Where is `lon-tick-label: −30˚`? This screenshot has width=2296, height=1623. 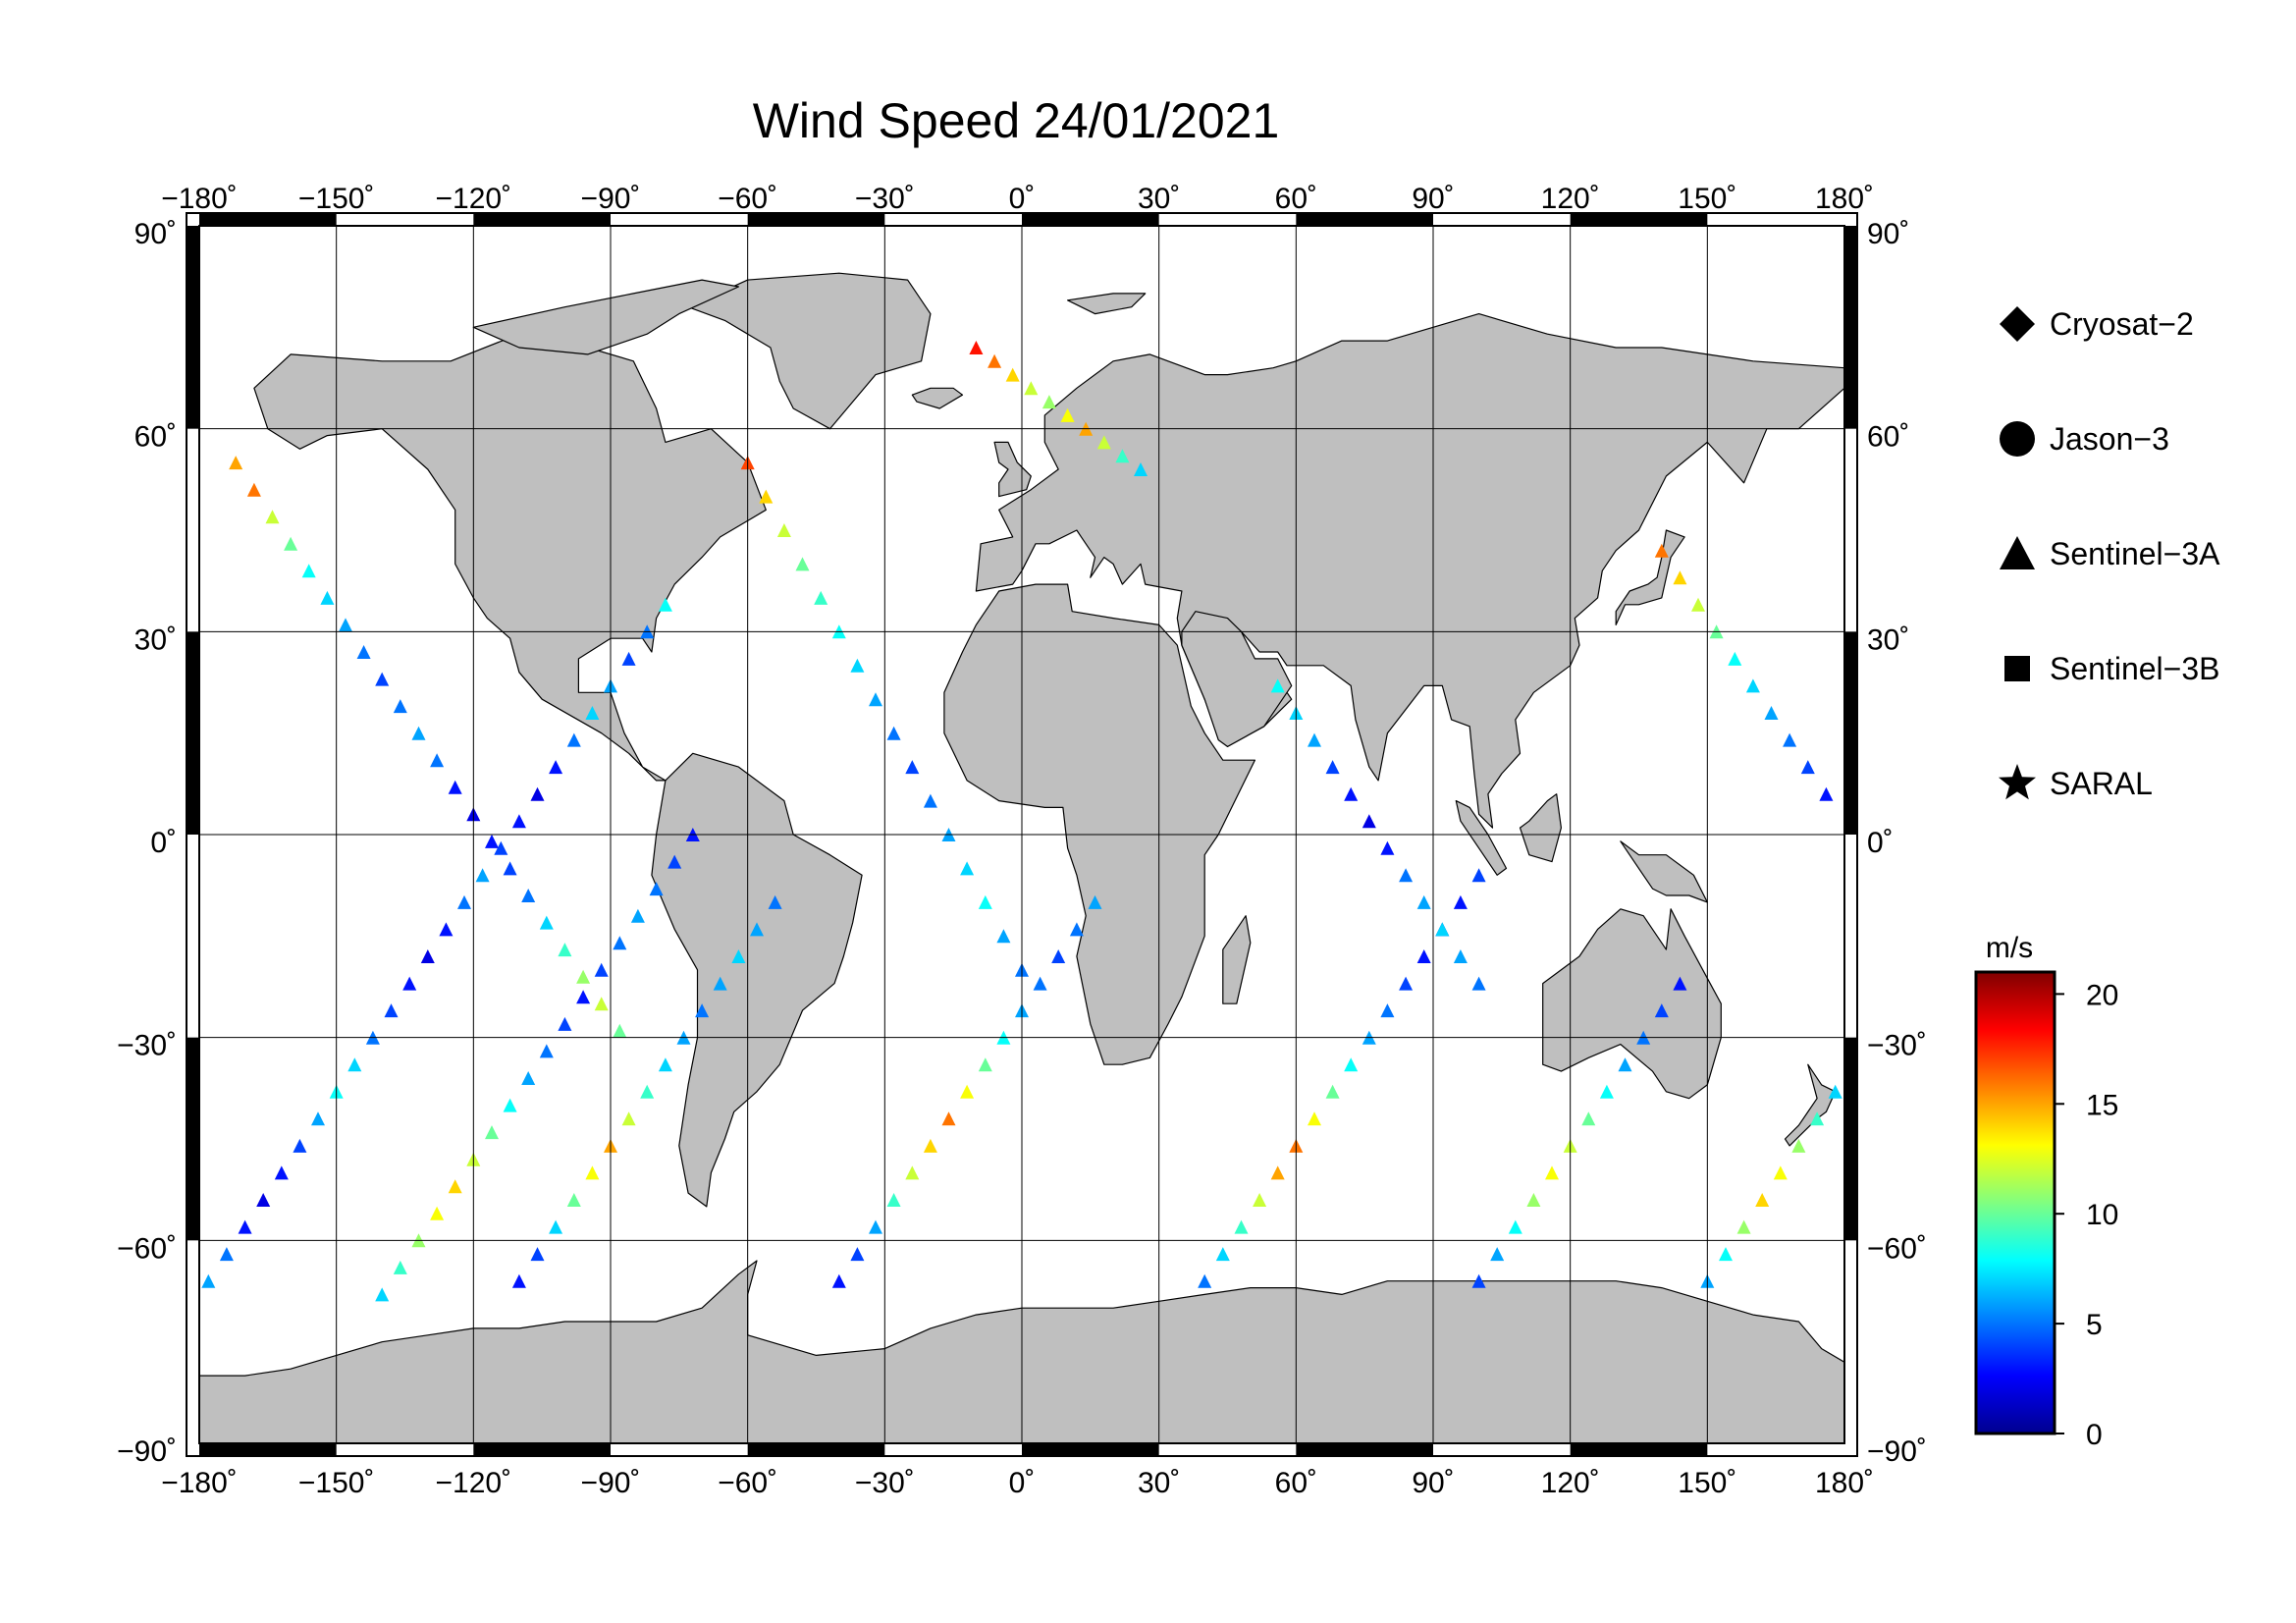 lon-tick-label: −30˚ is located at coordinates (885, 1483).